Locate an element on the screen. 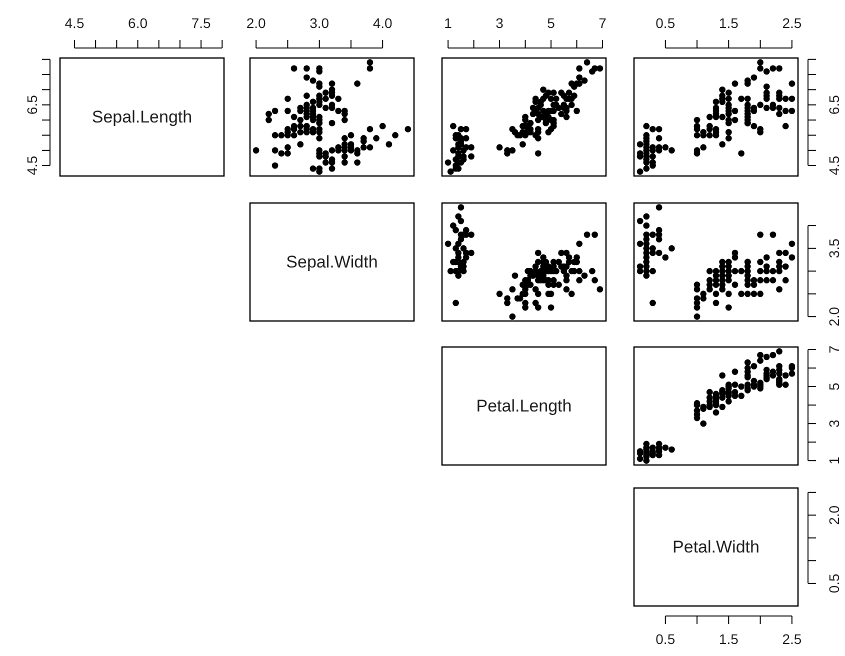  y-tick-label: 5 is located at coordinates (834, 386).